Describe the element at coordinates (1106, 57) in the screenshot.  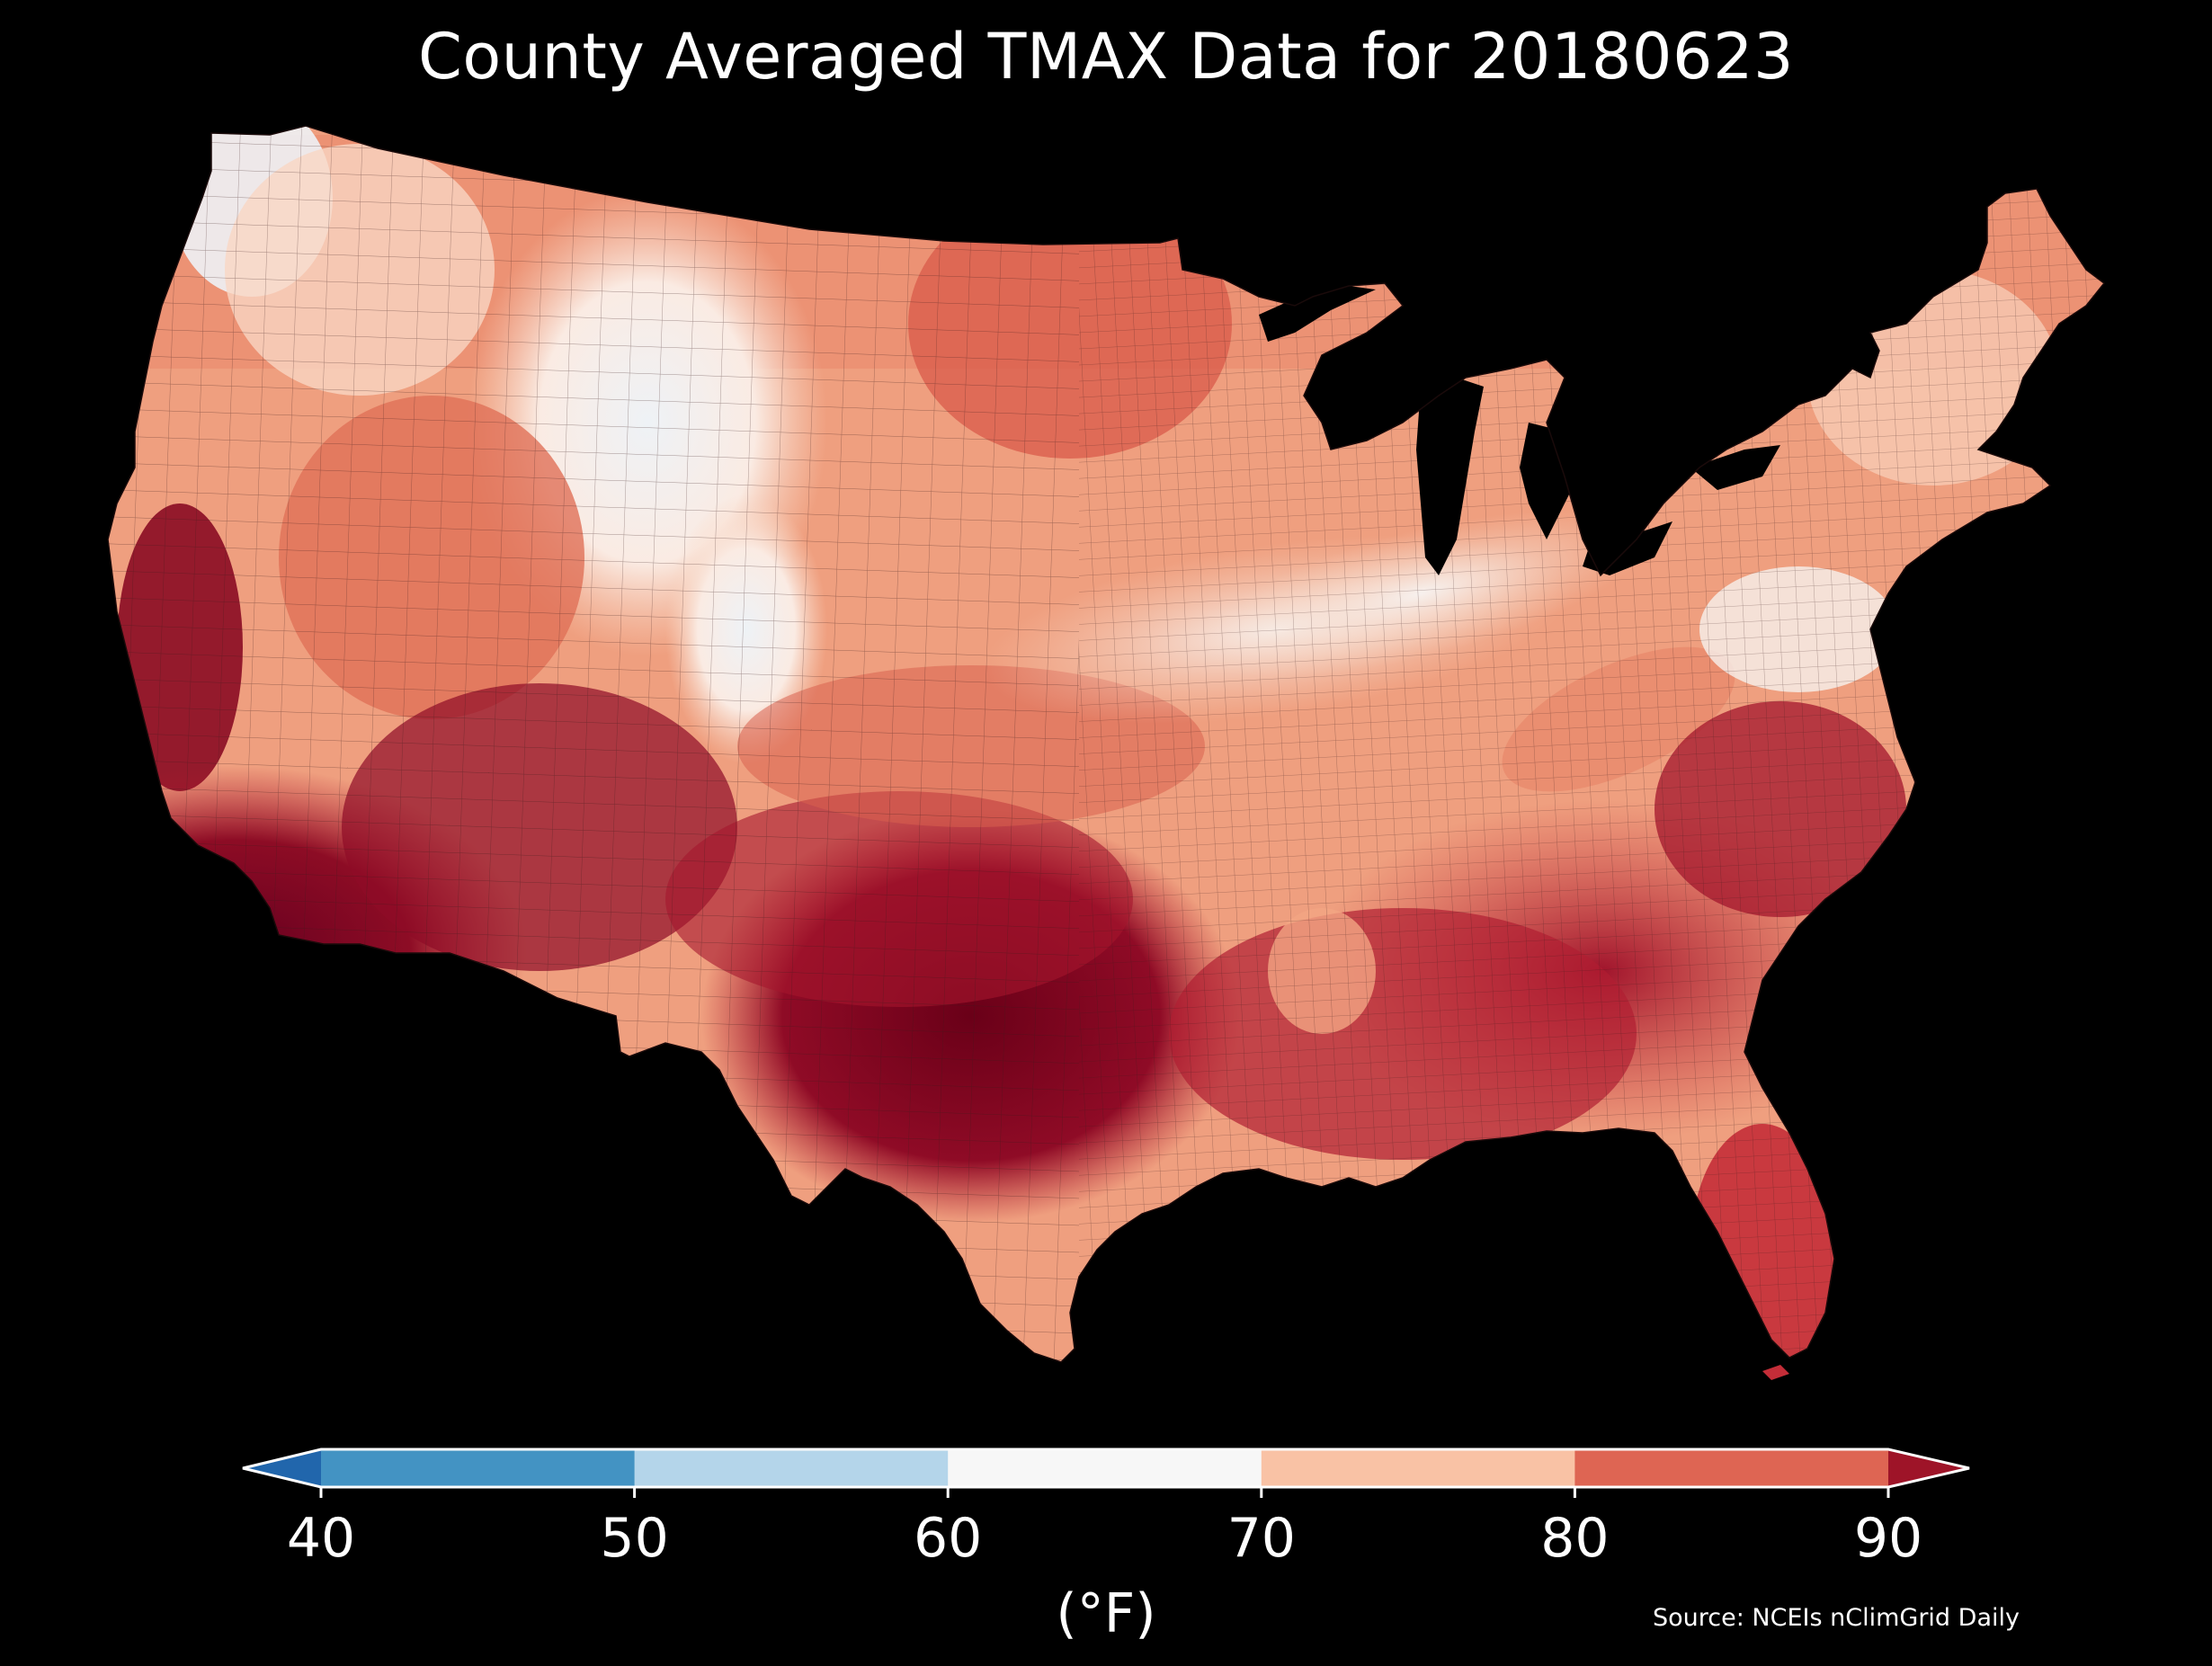
I see `map-title: County Averaged TMAX Data for 20180623` at that location.